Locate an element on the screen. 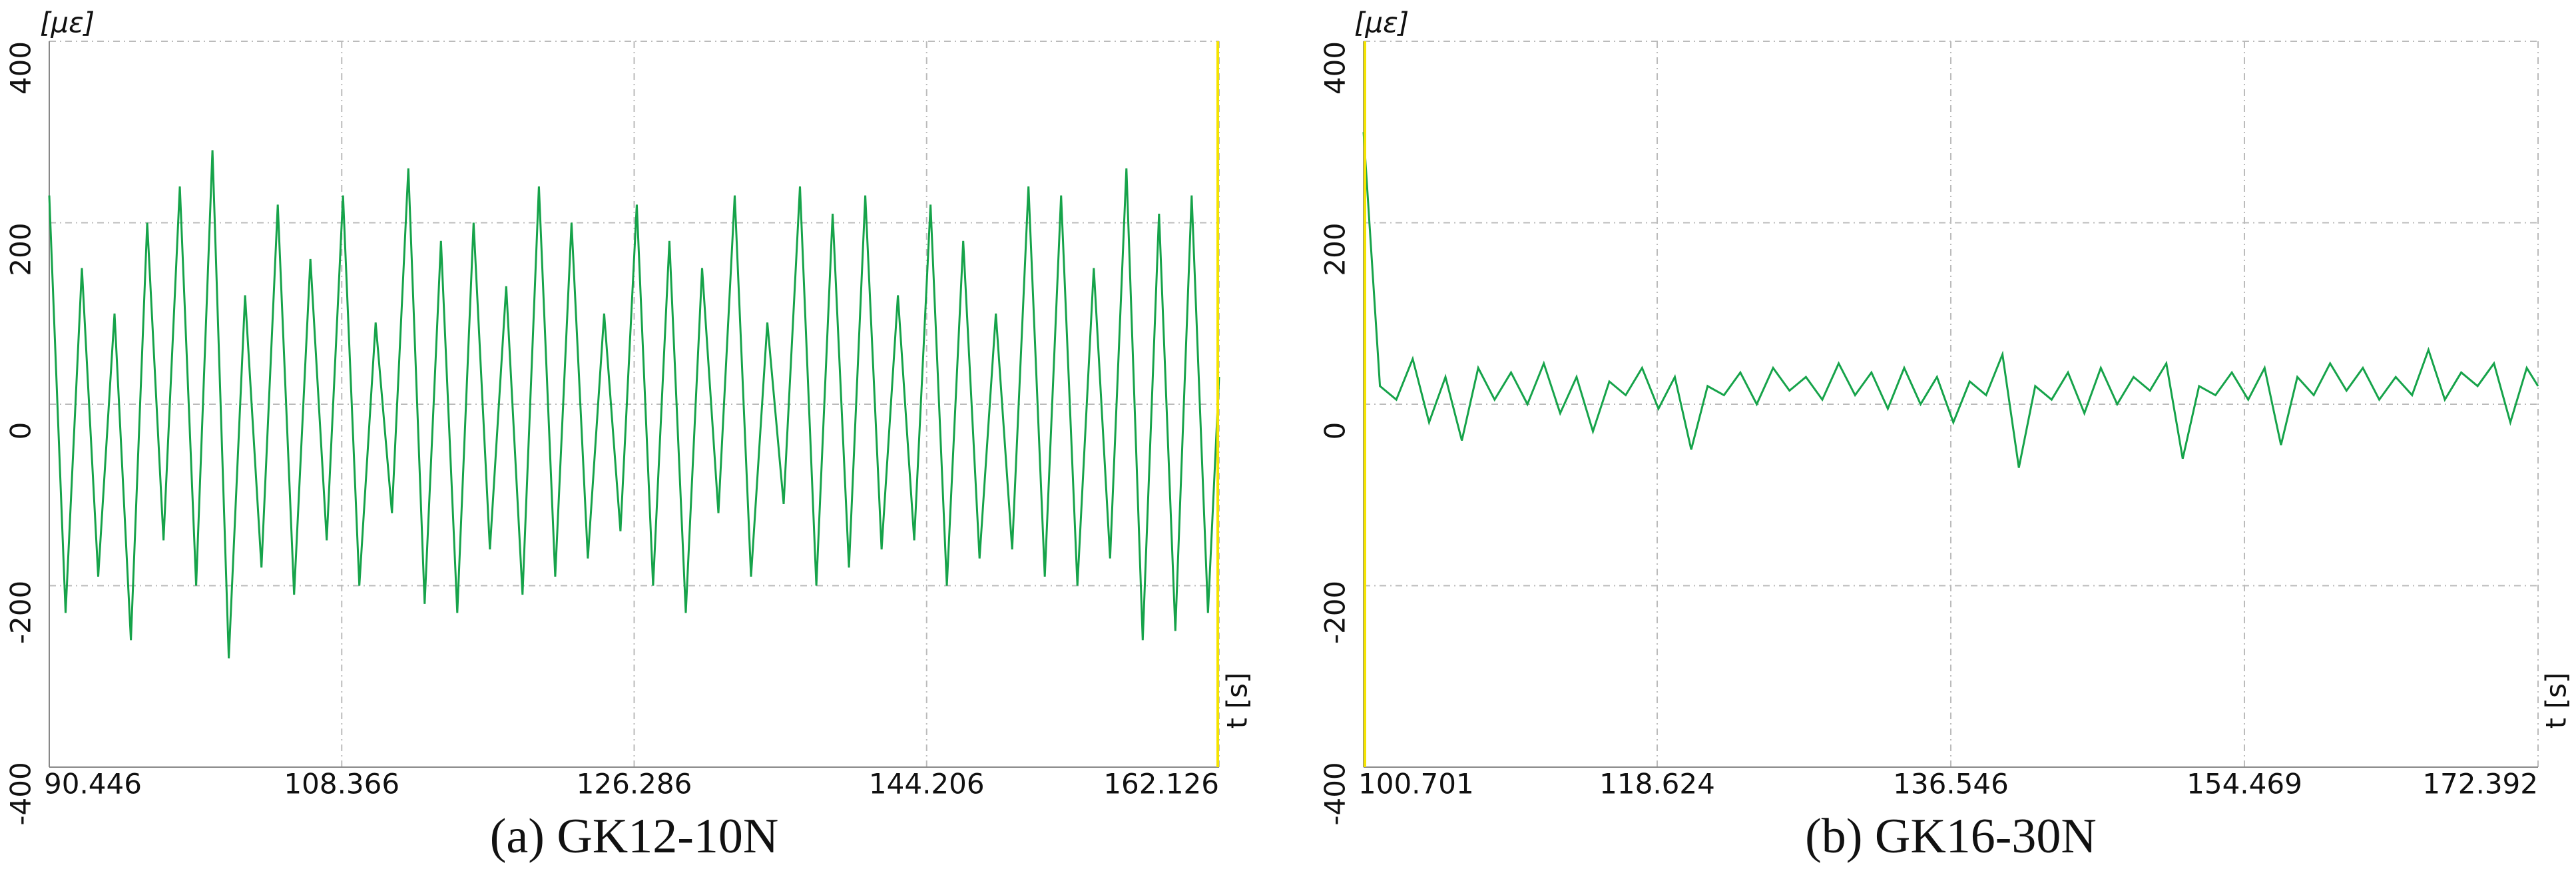 The image size is (2576, 881). x-tick-label: 136.546 is located at coordinates (1951, 784).